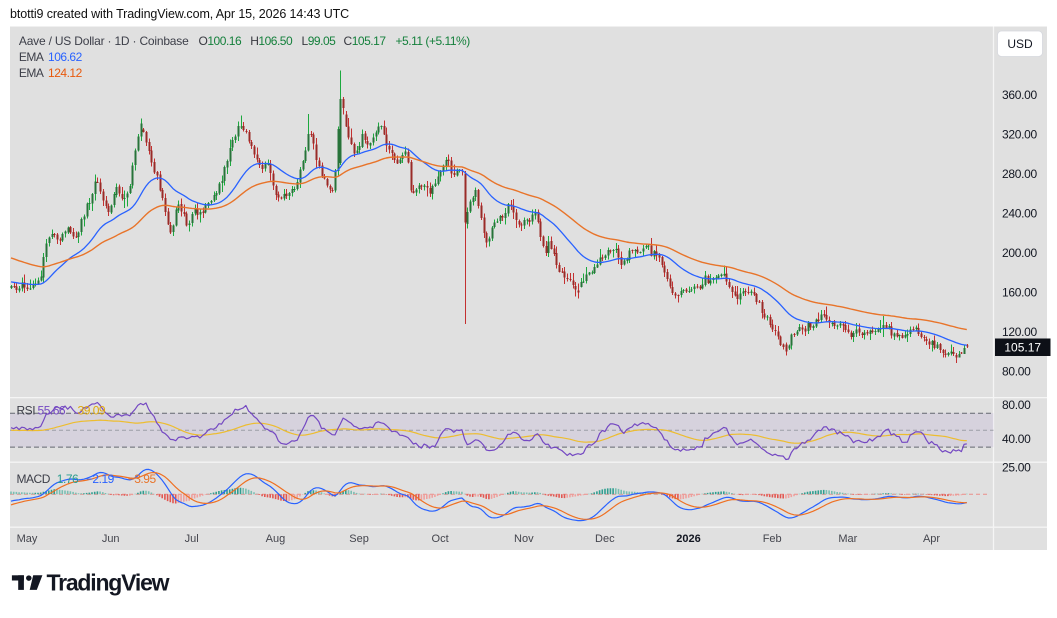 The width and height of the screenshot is (1057, 618). What do you see at coordinates (220, 41) in the screenshot?
I see `svg-text: O100.16` at bounding box center [220, 41].